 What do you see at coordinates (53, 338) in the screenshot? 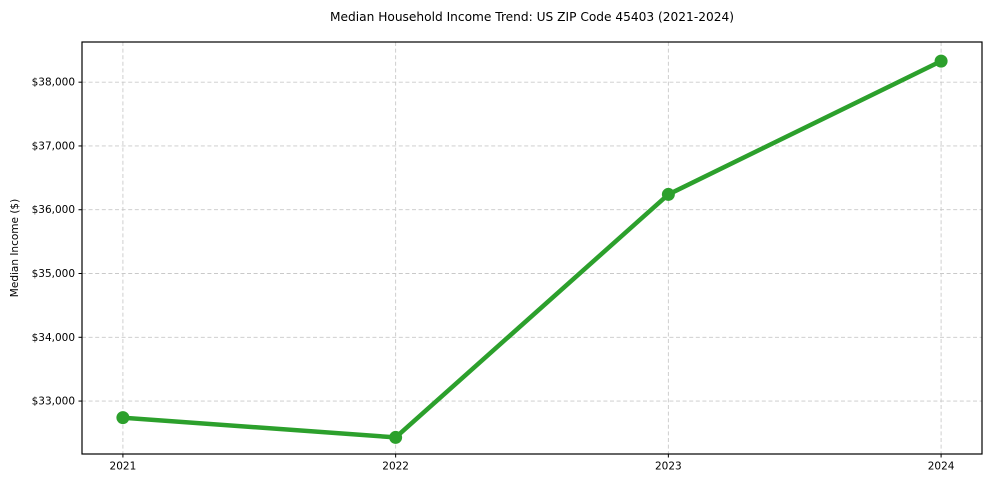
I see `y-tick-label: $34,000` at bounding box center [53, 338].